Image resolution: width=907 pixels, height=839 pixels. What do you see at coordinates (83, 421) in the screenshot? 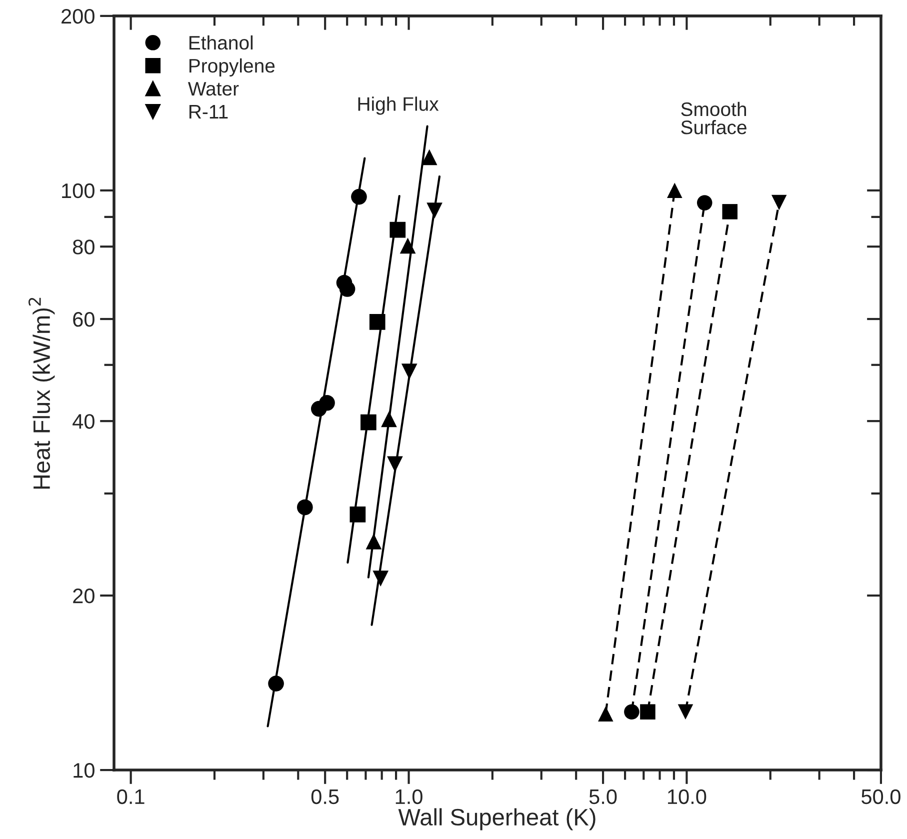
I see `y-tick-label: 40` at bounding box center [83, 421].